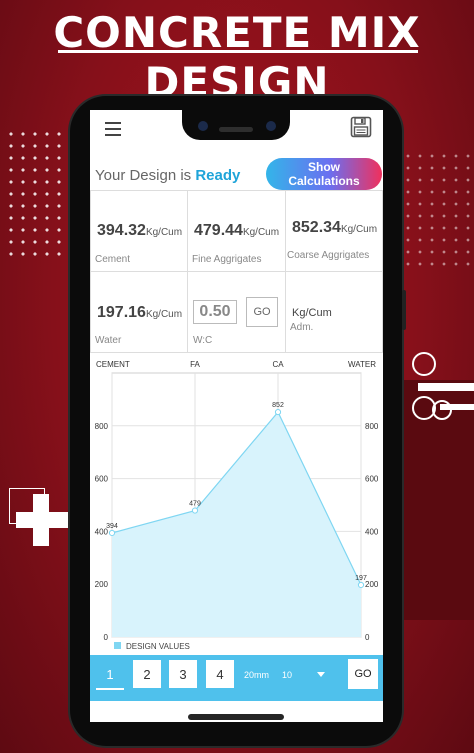 The height and width of the screenshot is (753, 474). What do you see at coordinates (302, 327) in the screenshot?
I see `admixture-label: Adm.` at bounding box center [302, 327].